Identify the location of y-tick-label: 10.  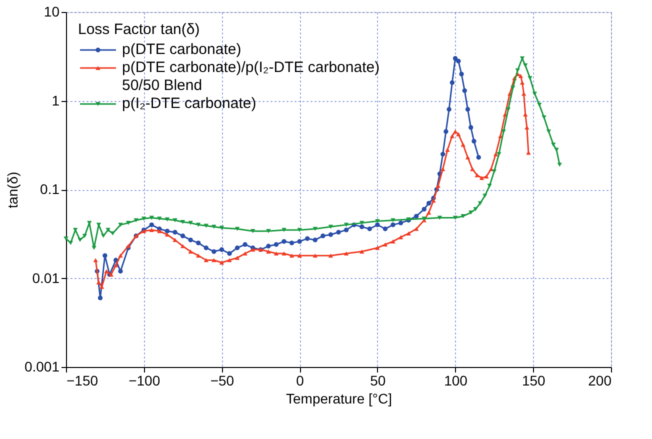
(52, 12).